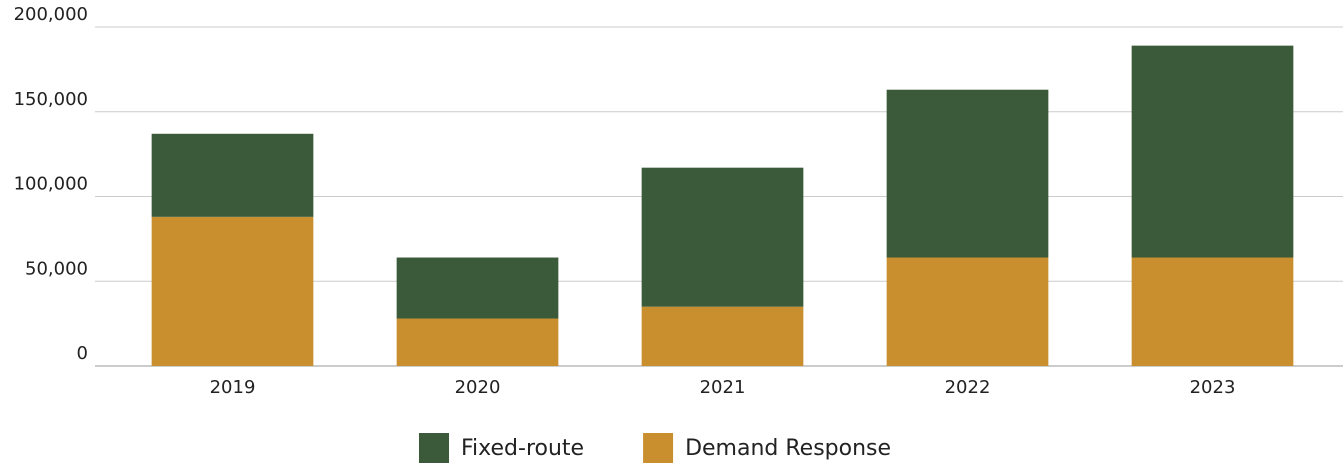 The width and height of the screenshot is (1343, 464). What do you see at coordinates (723, 387) in the screenshot?
I see `x-tick-label: 2021` at bounding box center [723, 387].